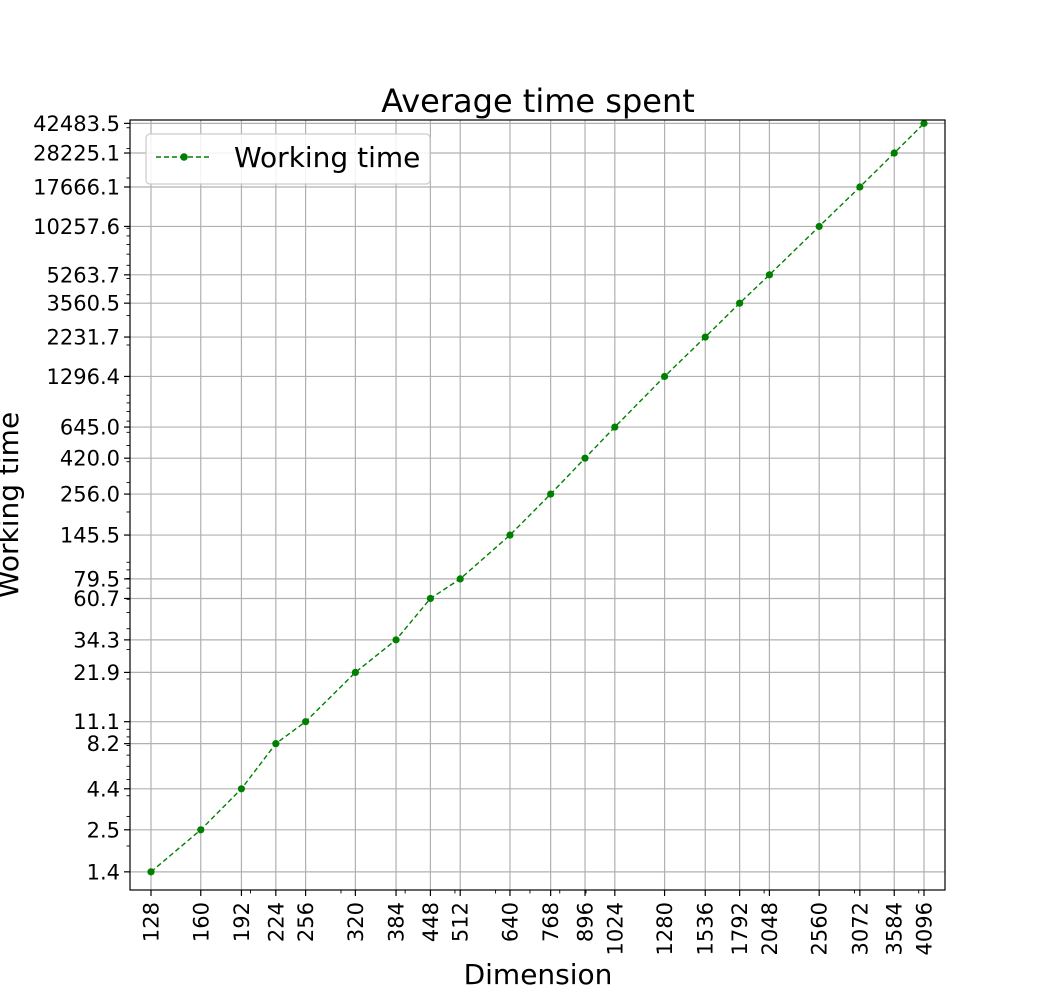  What do you see at coordinates (770, 928) in the screenshot?
I see `x-tick-label: 2048` at bounding box center [770, 928].